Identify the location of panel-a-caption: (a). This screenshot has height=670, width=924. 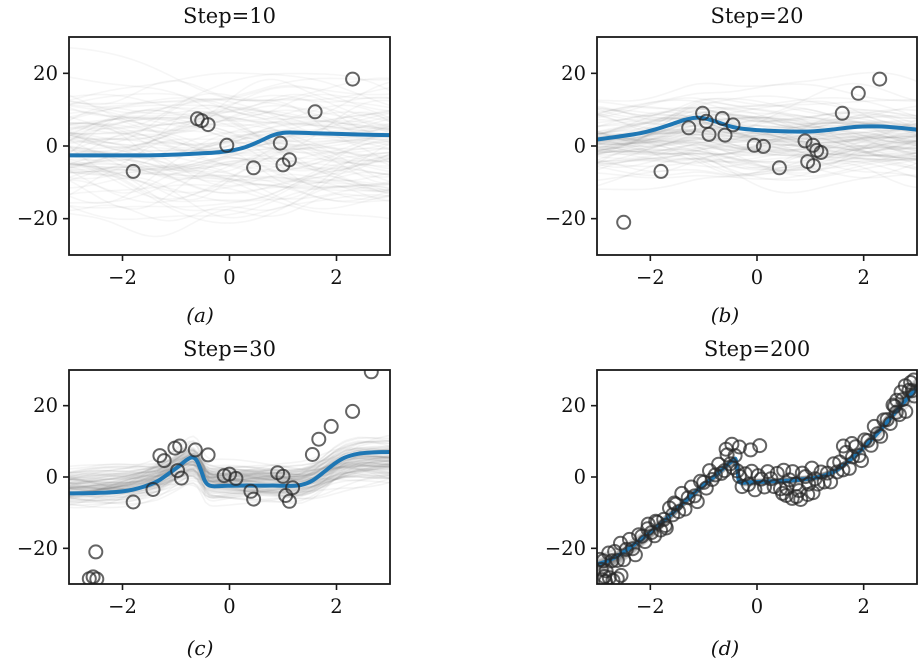
(200, 315).